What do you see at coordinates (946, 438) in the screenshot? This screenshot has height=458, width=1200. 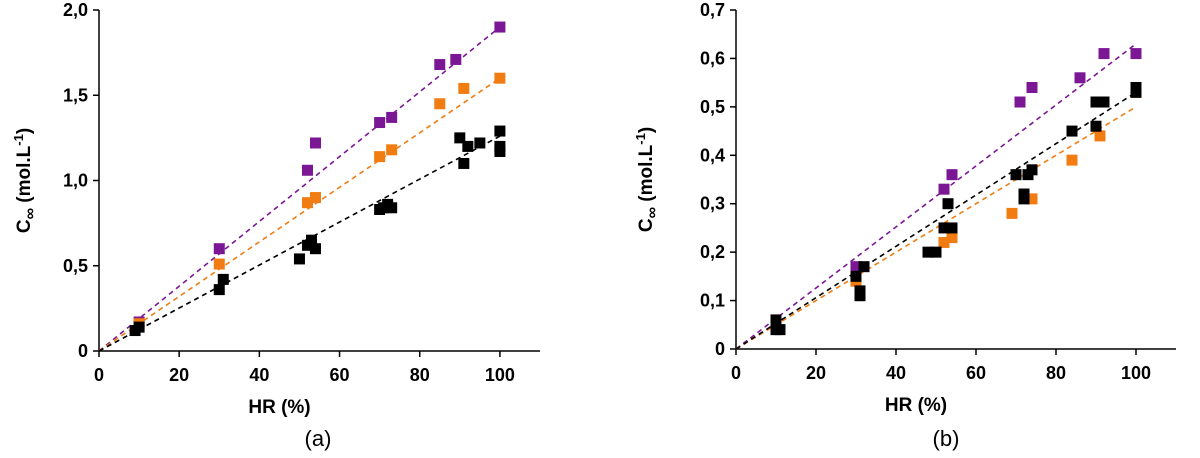 I see `panel-label: (b)` at bounding box center [946, 438].